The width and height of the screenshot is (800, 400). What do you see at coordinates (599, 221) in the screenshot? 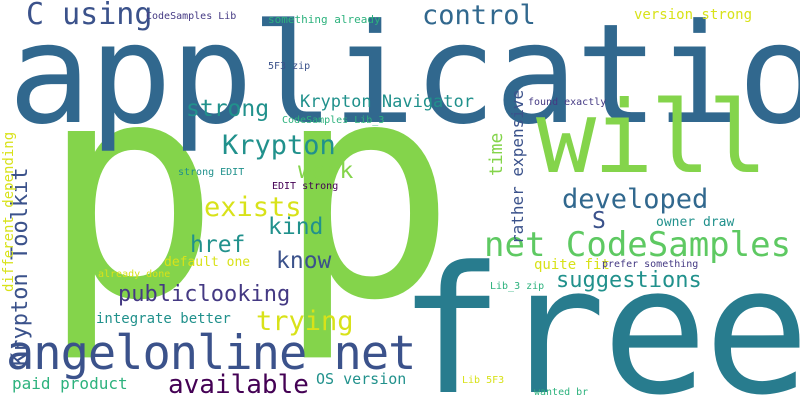
I see `word-s: S` at bounding box center [599, 221].